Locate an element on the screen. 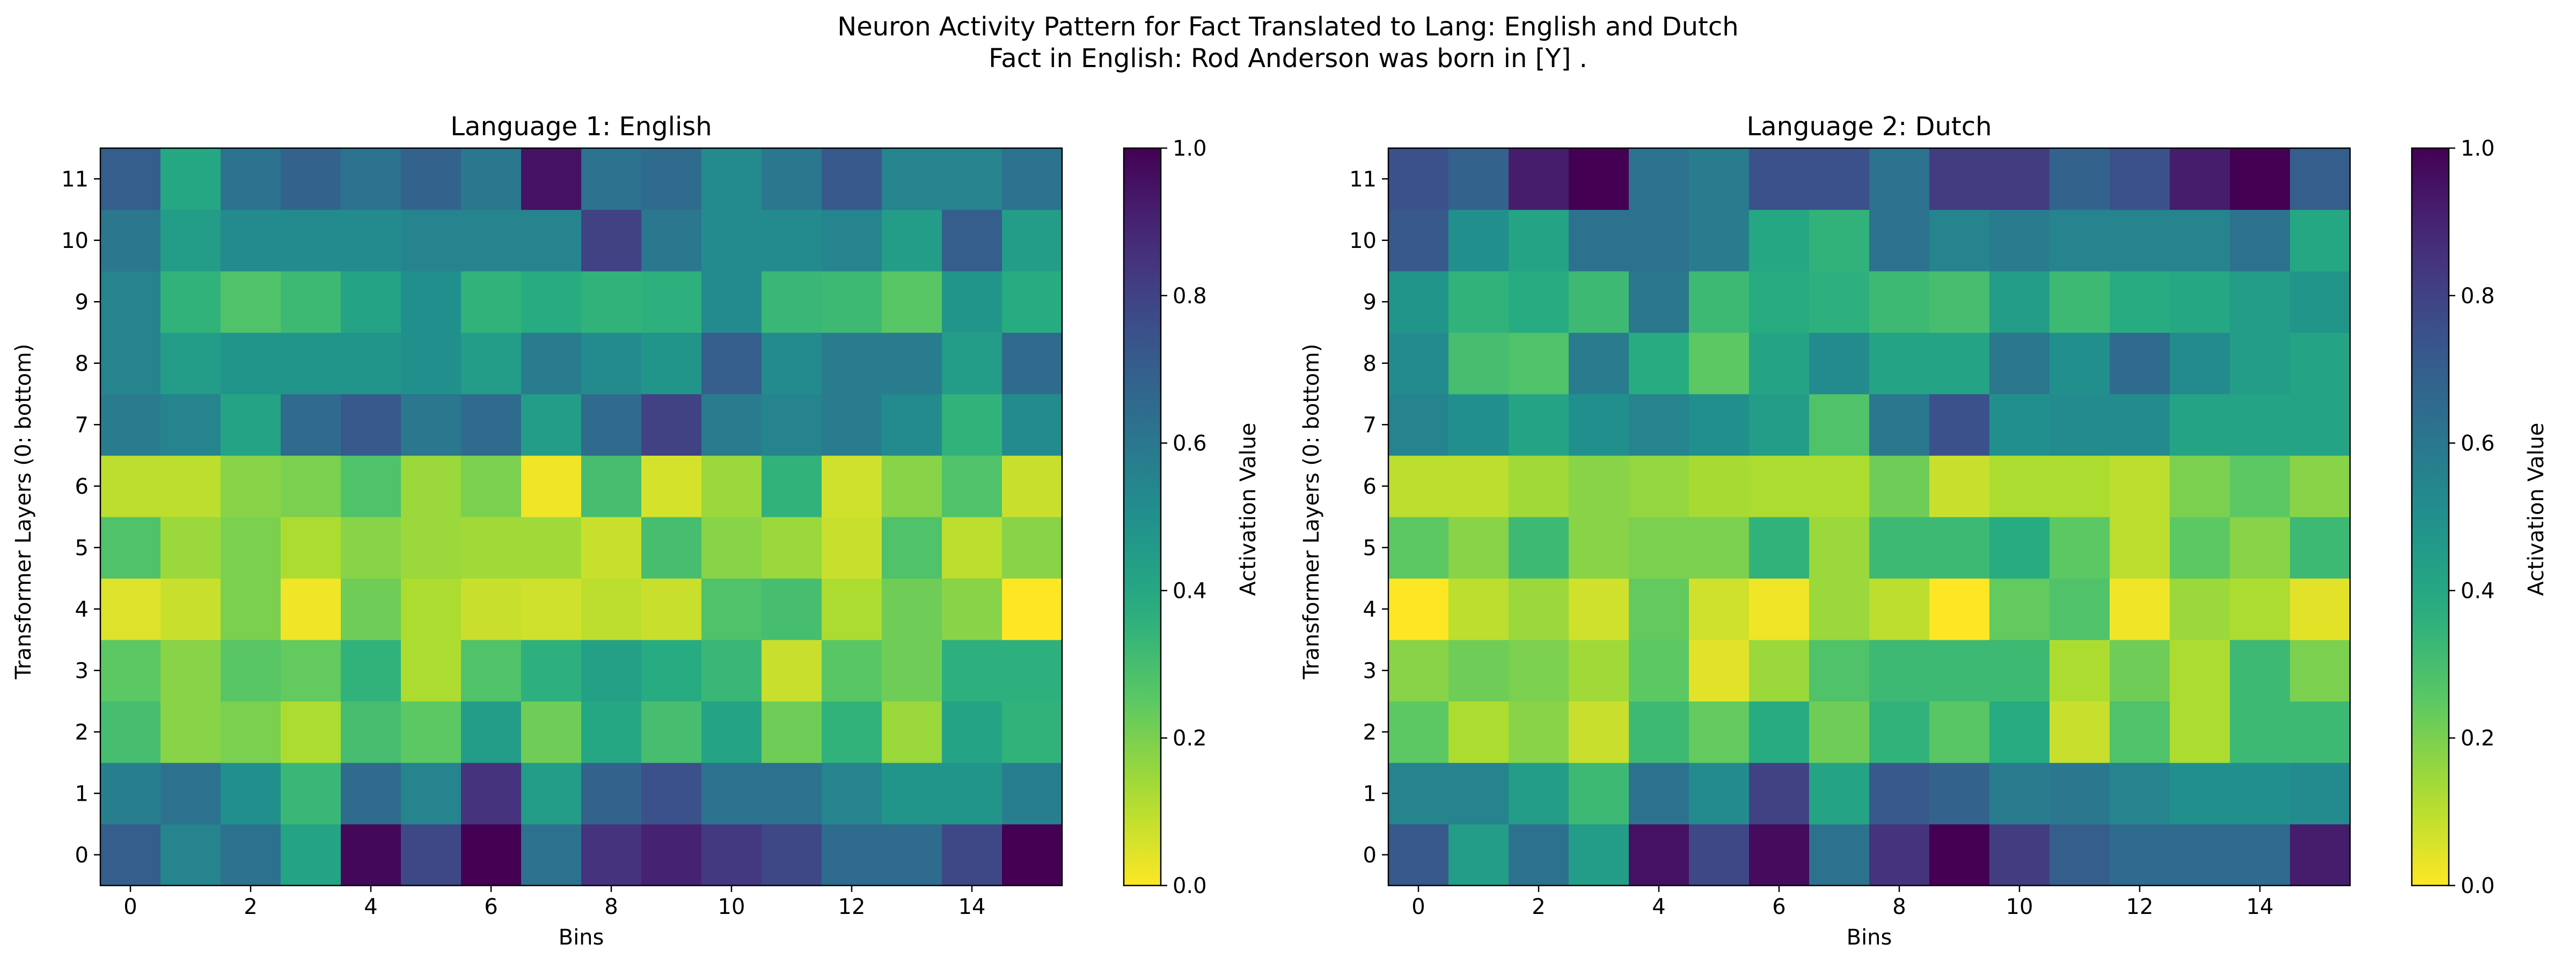  colorbar: 0.0 0.2 0.4 0.6 0.8 1.0 Activation Value is located at coordinates (1192, 517).